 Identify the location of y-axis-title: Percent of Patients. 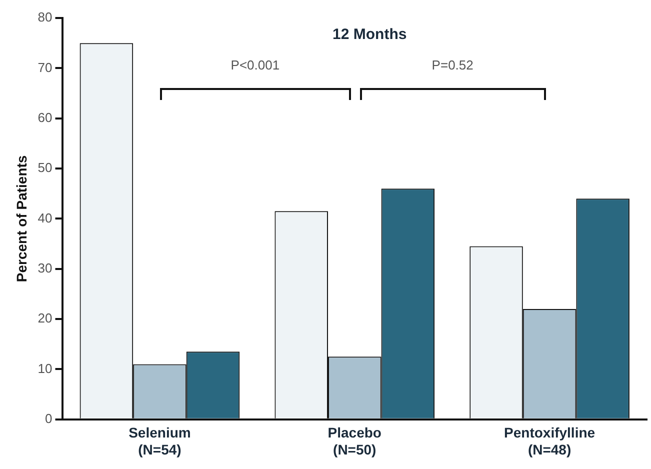
(21, 218).